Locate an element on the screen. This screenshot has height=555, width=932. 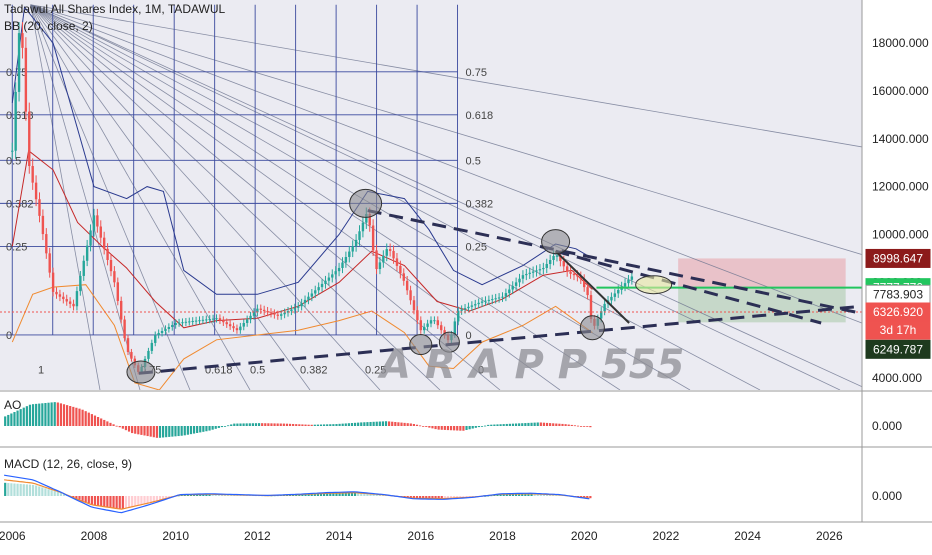
price-tick-label: 16000.000 is located at coordinates (900, 91).